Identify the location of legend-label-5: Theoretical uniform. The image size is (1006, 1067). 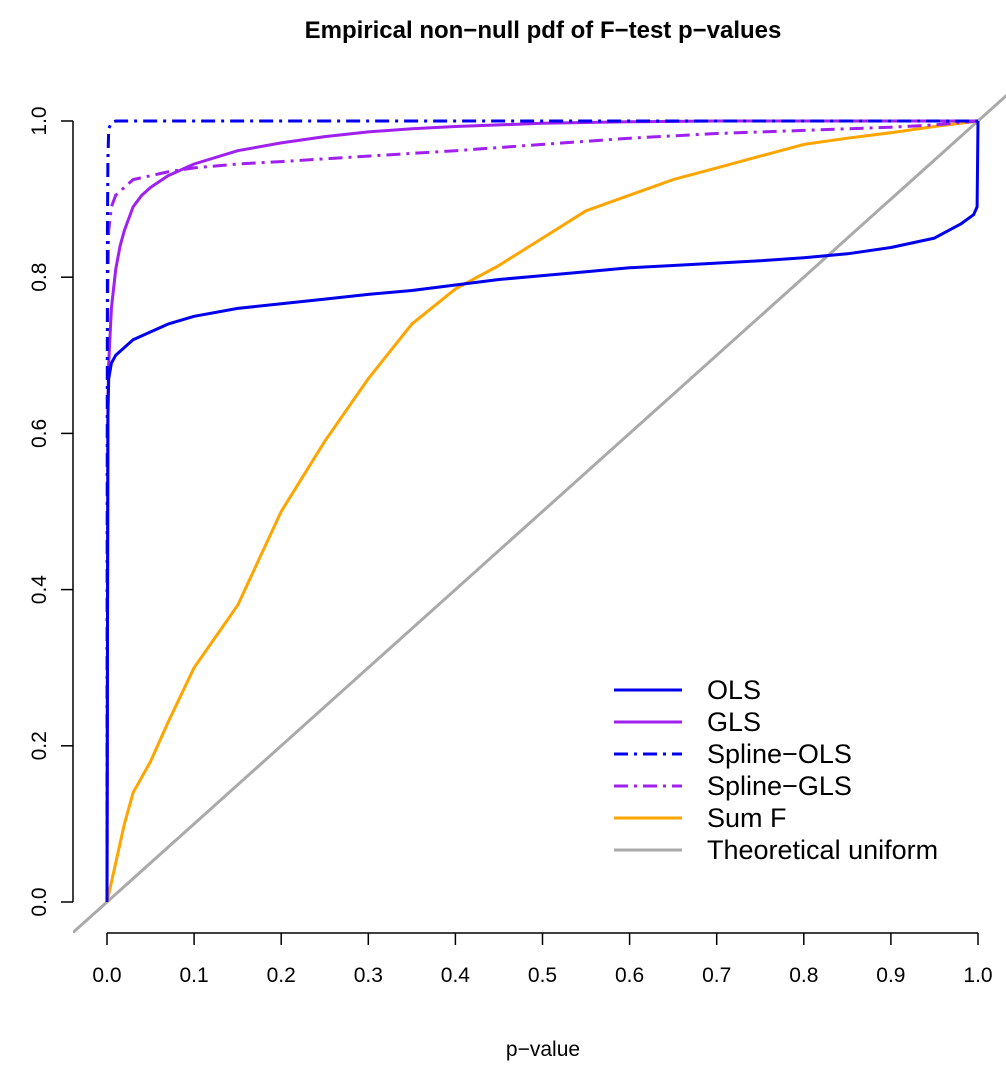
(822, 850).